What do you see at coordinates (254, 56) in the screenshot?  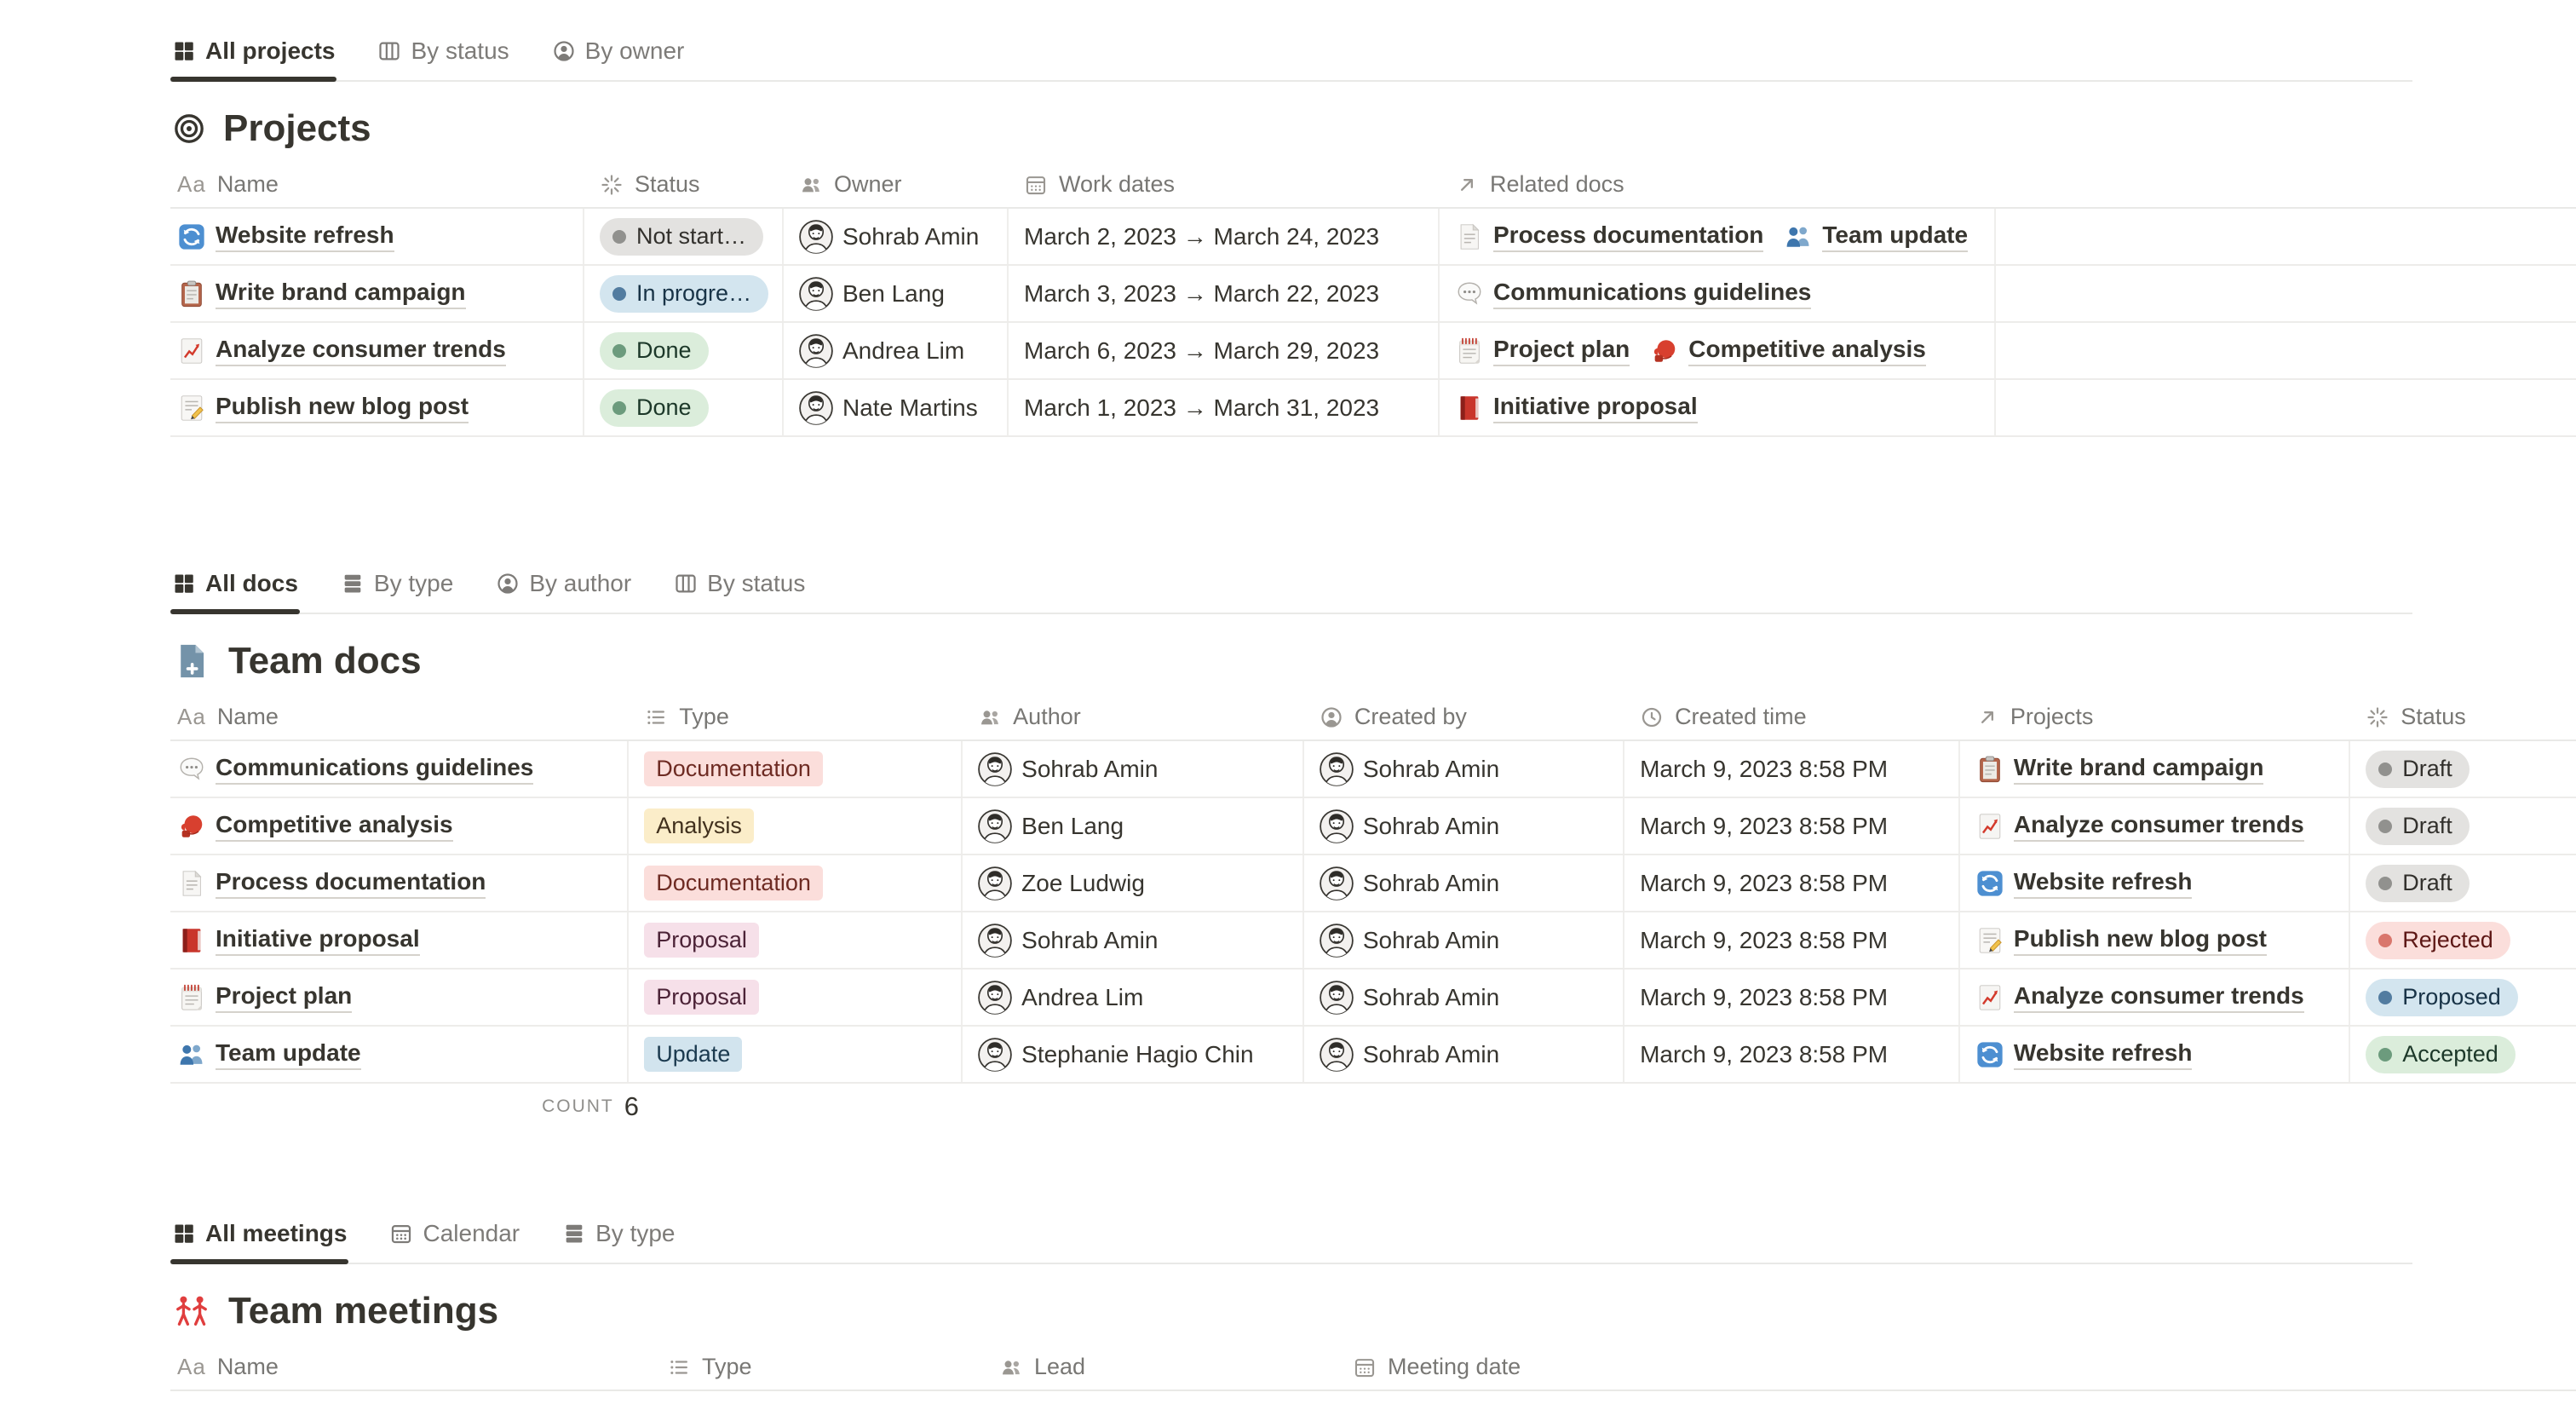 I see `tab-all-projects: All projects` at bounding box center [254, 56].